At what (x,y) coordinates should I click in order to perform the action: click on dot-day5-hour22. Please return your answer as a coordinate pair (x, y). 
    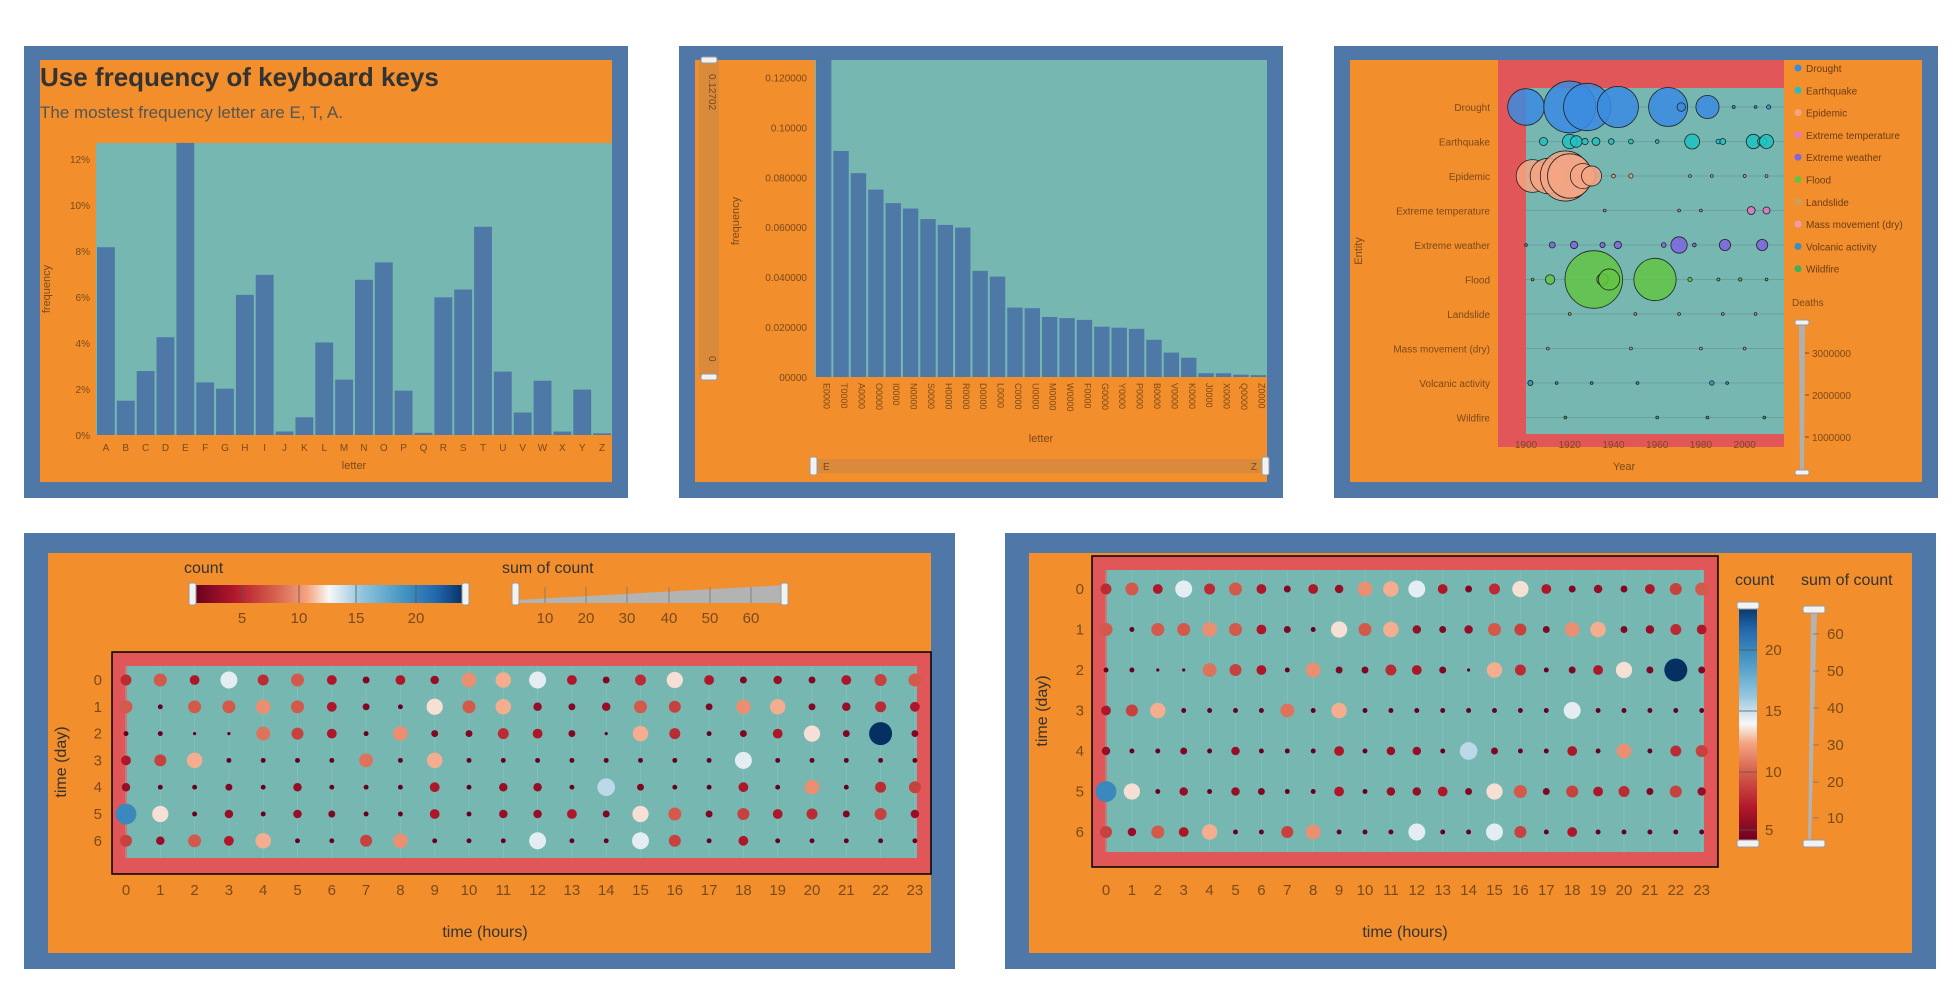
    Looking at the image, I should click on (880, 814).